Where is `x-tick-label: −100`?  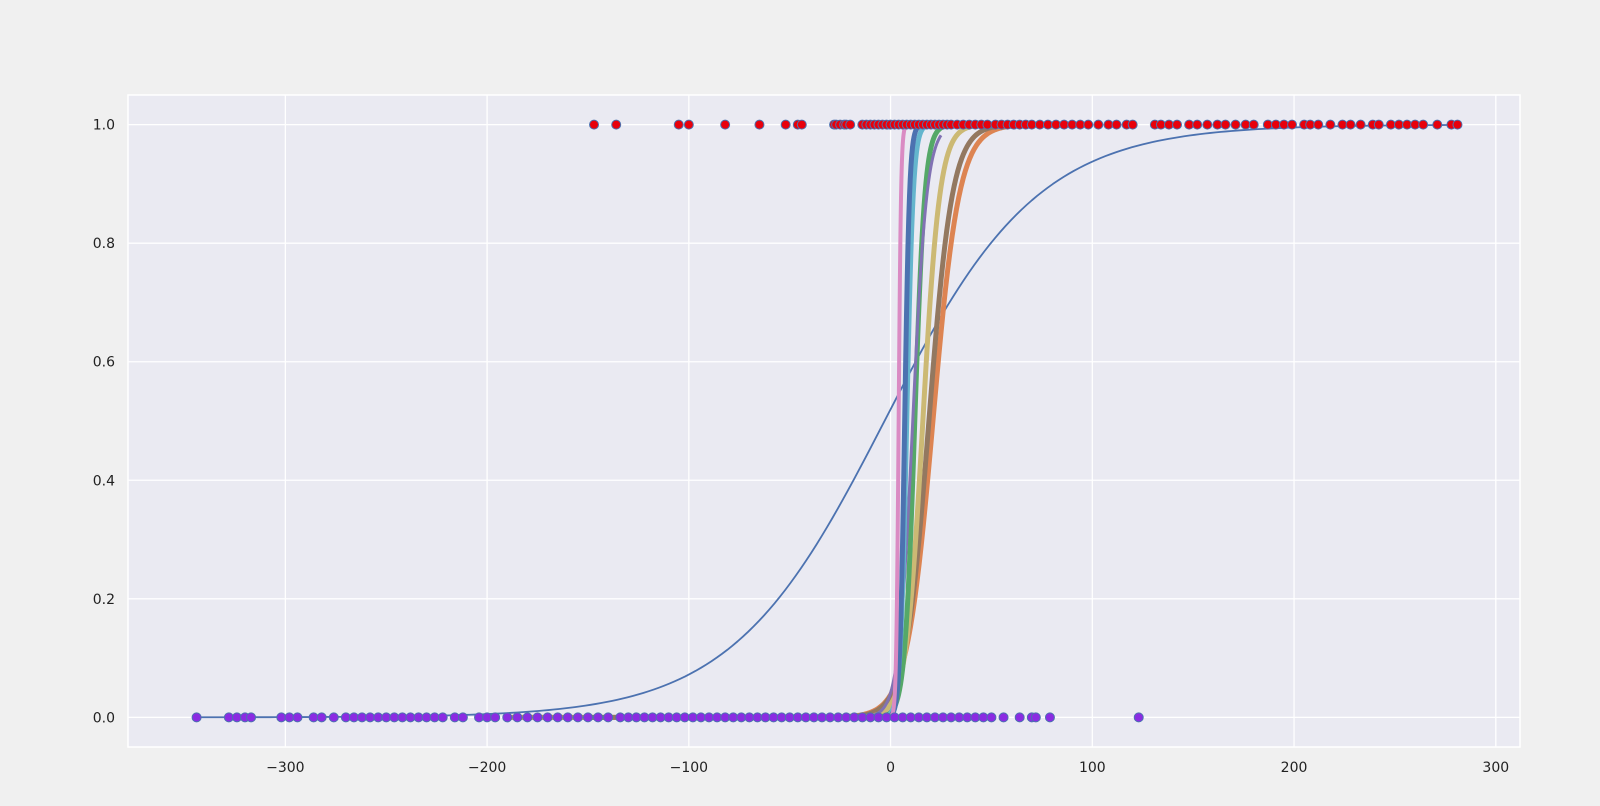
x-tick-label: −100 is located at coordinates (689, 768).